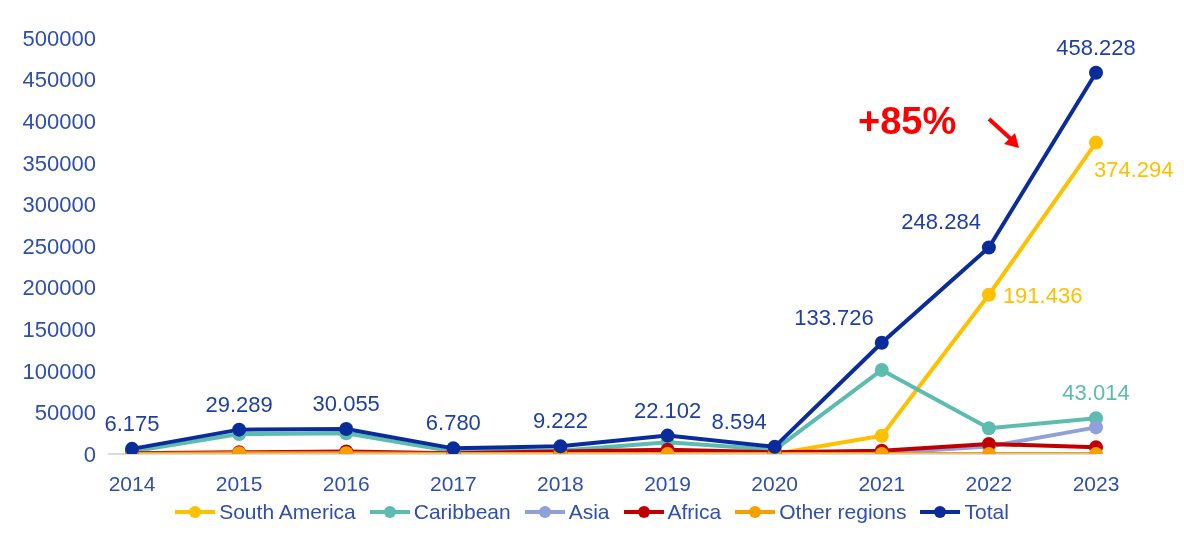 The width and height of the screenshot is (1184, 544). I want to click on legend-label: Other regions, so click(843, 512).